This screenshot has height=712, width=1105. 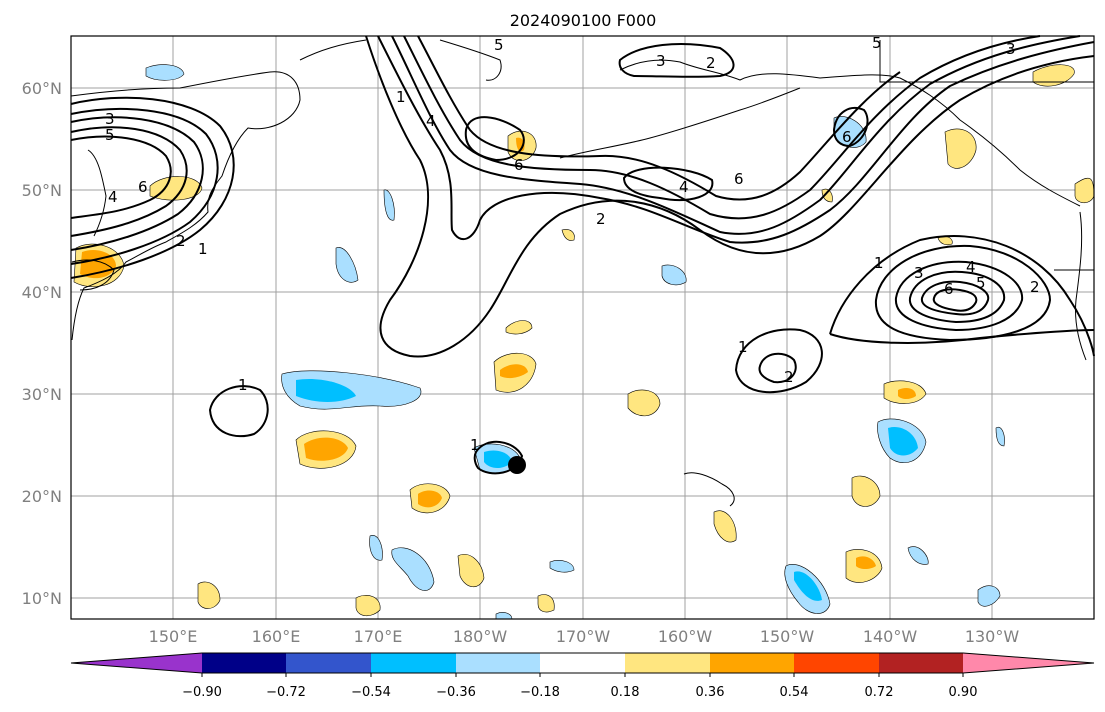 What do you see at coordinates (456, 692) in the screenshot?
I see `colorbar-tick-label: −0.36` at bounding box center [456, 692].